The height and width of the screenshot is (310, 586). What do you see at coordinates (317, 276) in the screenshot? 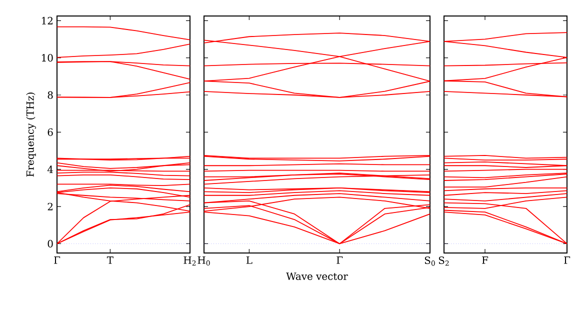
I see `x-axis-title: Wave vector` at bounding box center [317, 276].